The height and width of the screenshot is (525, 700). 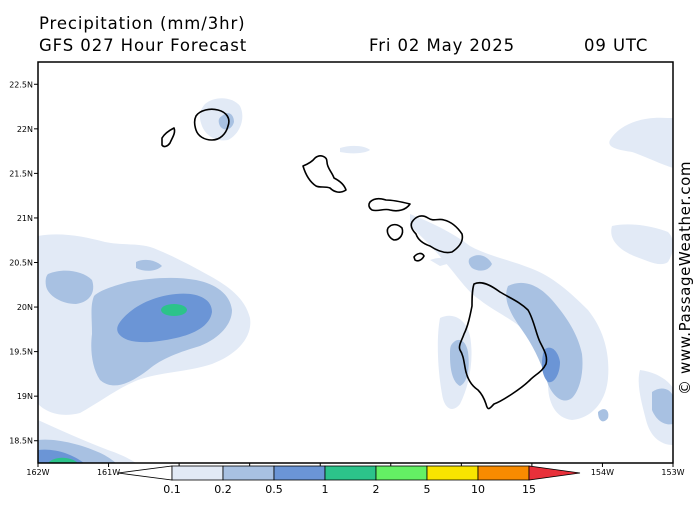 What do you see at coordinates (503, 345) in the screenshot?
I see `island-hawaii` at bounding box center [503, 345].